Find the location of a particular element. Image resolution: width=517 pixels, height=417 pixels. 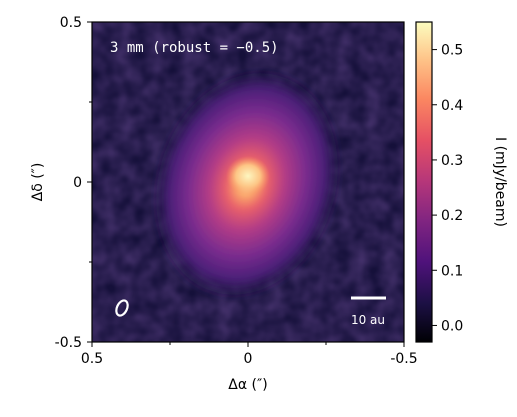

image-annotation: 3 mm (robust = −0.5) is located at coordinates (194, 48).